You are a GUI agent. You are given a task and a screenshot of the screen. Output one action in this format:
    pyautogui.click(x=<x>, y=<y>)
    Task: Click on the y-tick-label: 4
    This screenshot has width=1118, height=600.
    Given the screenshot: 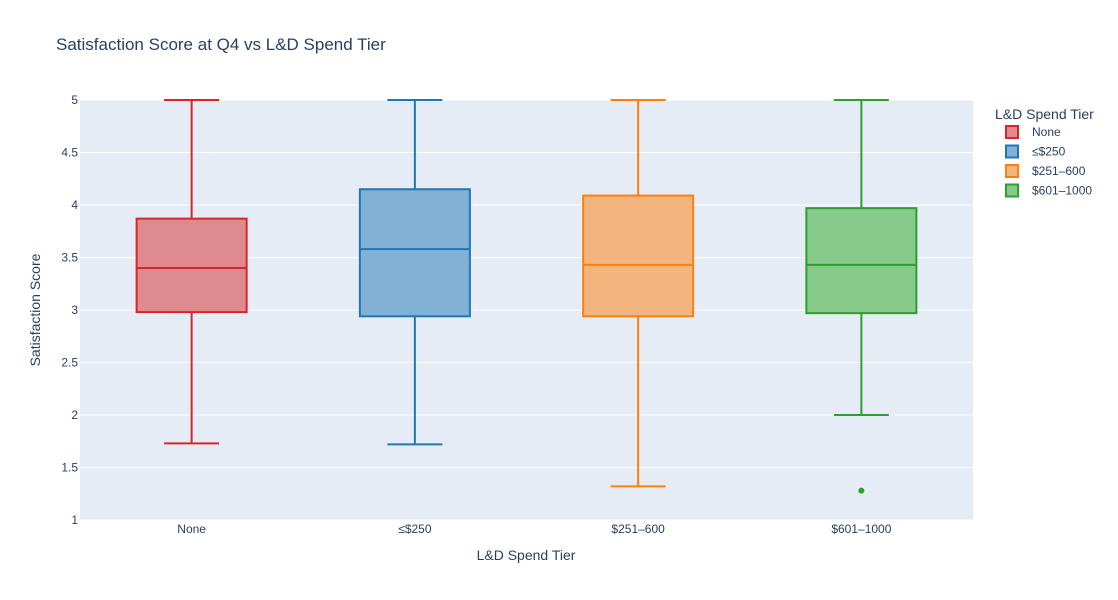 What is the action you would take?
    pyautogui.click(x=74, y=205)
    